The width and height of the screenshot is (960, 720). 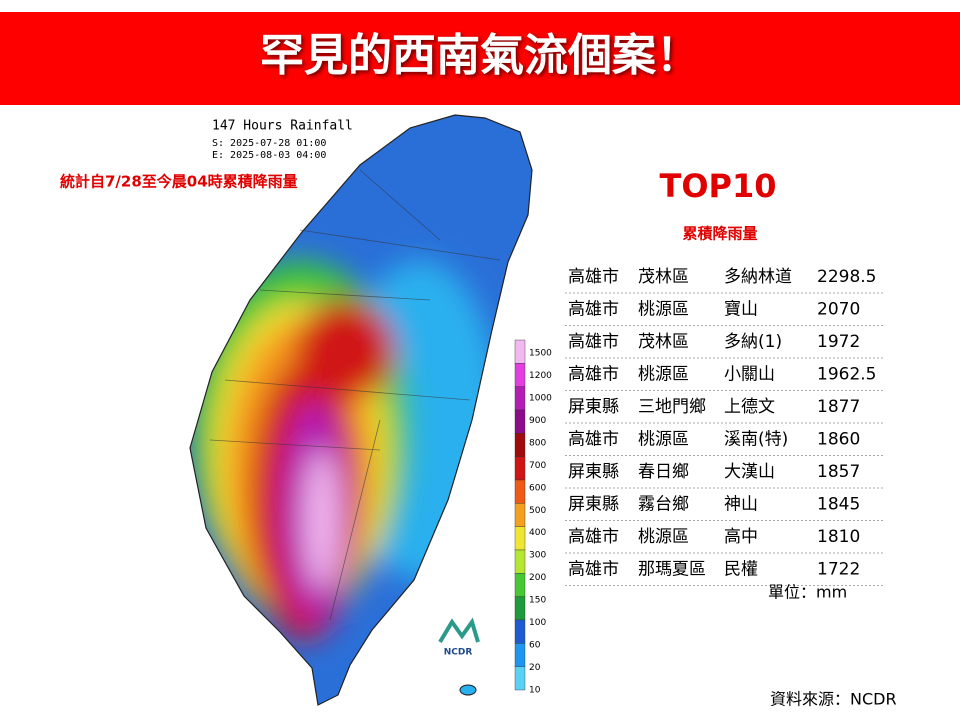 What do you see at coordinates (537, 511) in the screenshot?
I see `legend-label: 500` at bounding box center [537, 511].